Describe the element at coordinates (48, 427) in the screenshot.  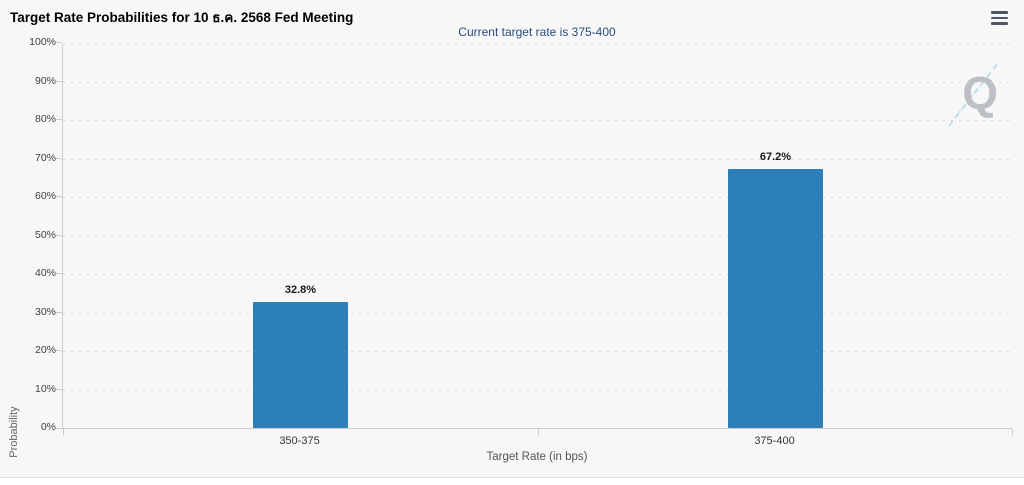
I see `y-tick-label: 0%` at that location.